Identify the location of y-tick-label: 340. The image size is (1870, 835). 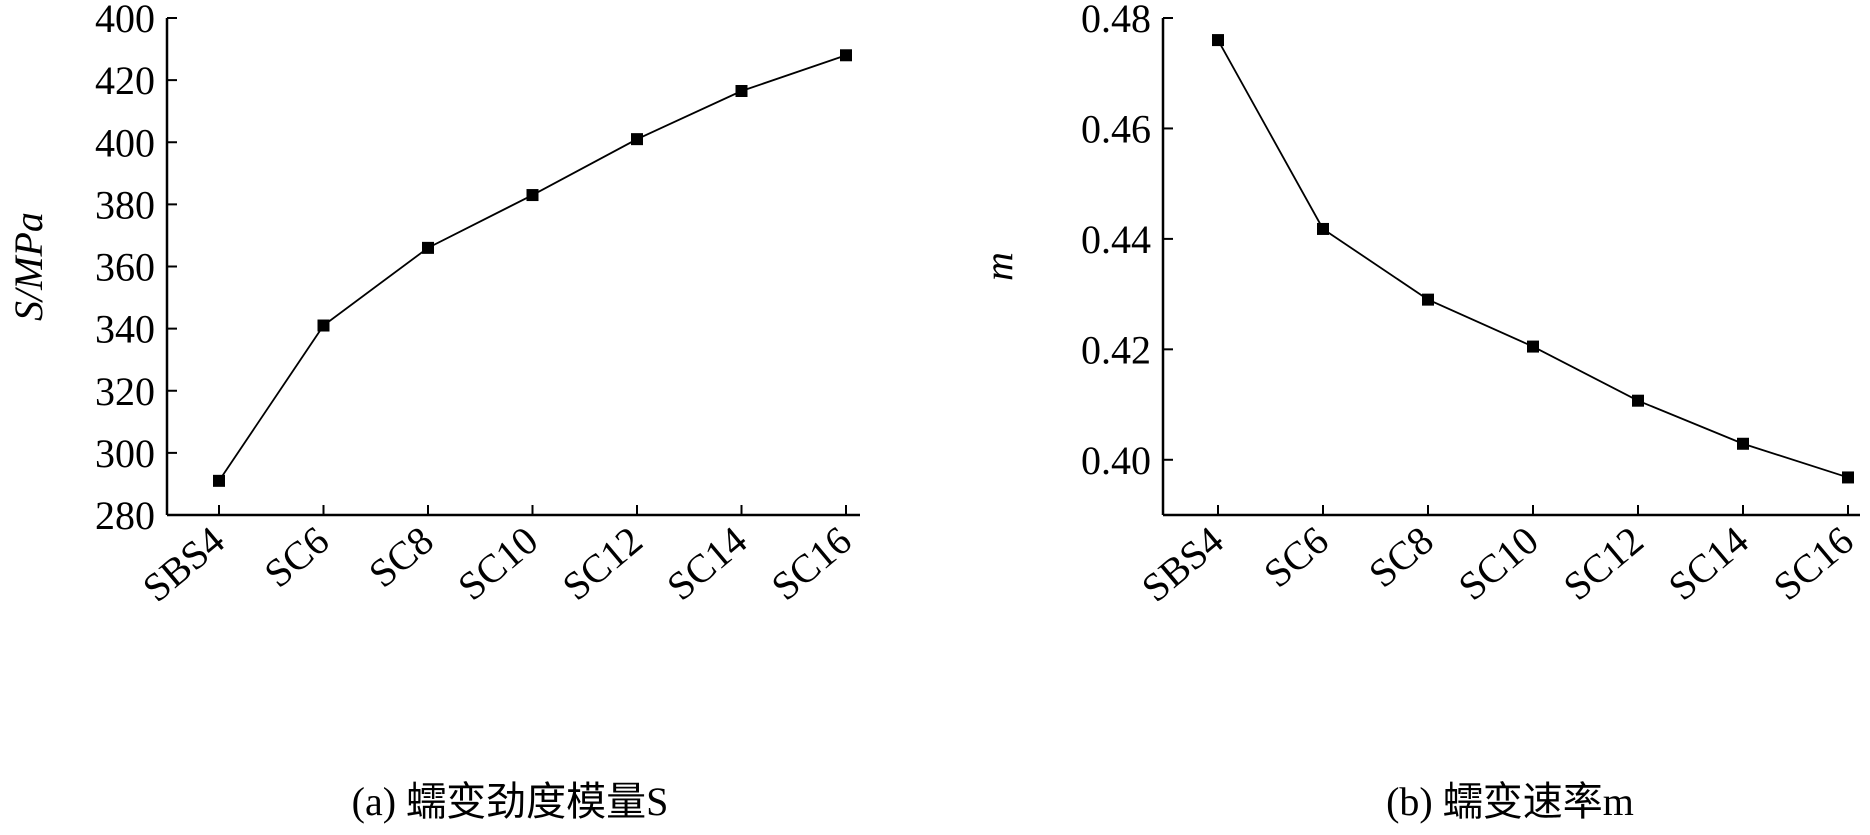
(125, 329).